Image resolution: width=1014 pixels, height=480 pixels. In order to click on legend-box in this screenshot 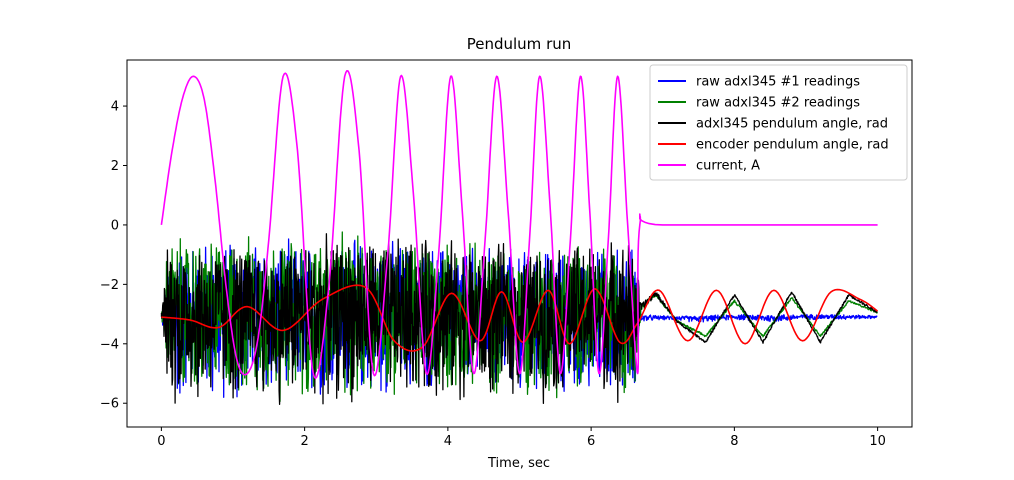, I will do `click(778, 122)`.